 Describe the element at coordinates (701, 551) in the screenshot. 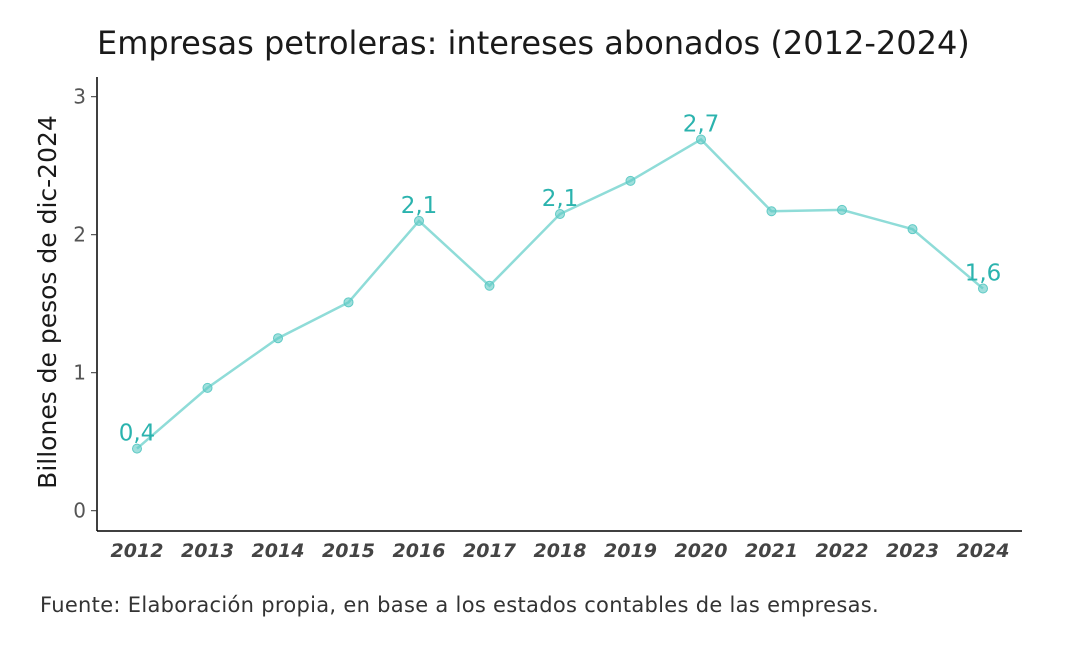

I see `x-tick-label: 2020` at that location.